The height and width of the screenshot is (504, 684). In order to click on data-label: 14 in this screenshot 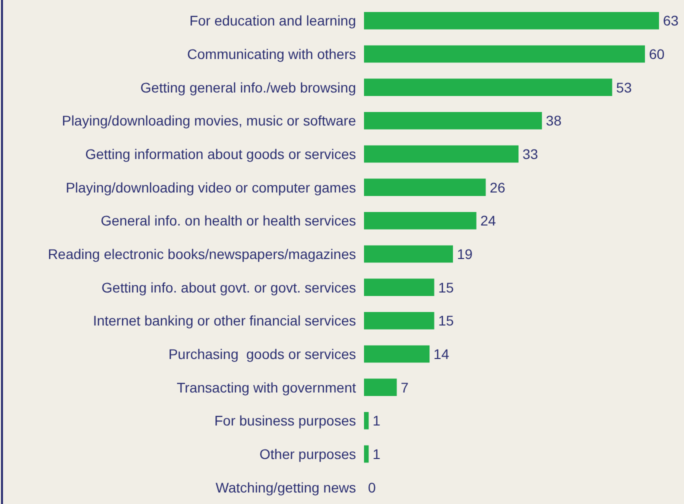, I will do `click(442, 354)`.